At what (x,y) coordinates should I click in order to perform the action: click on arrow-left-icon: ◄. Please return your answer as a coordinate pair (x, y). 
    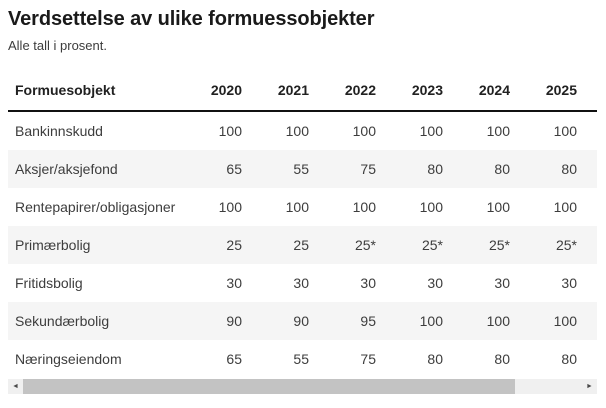
    Looking at the image, I should click on (15, 386).